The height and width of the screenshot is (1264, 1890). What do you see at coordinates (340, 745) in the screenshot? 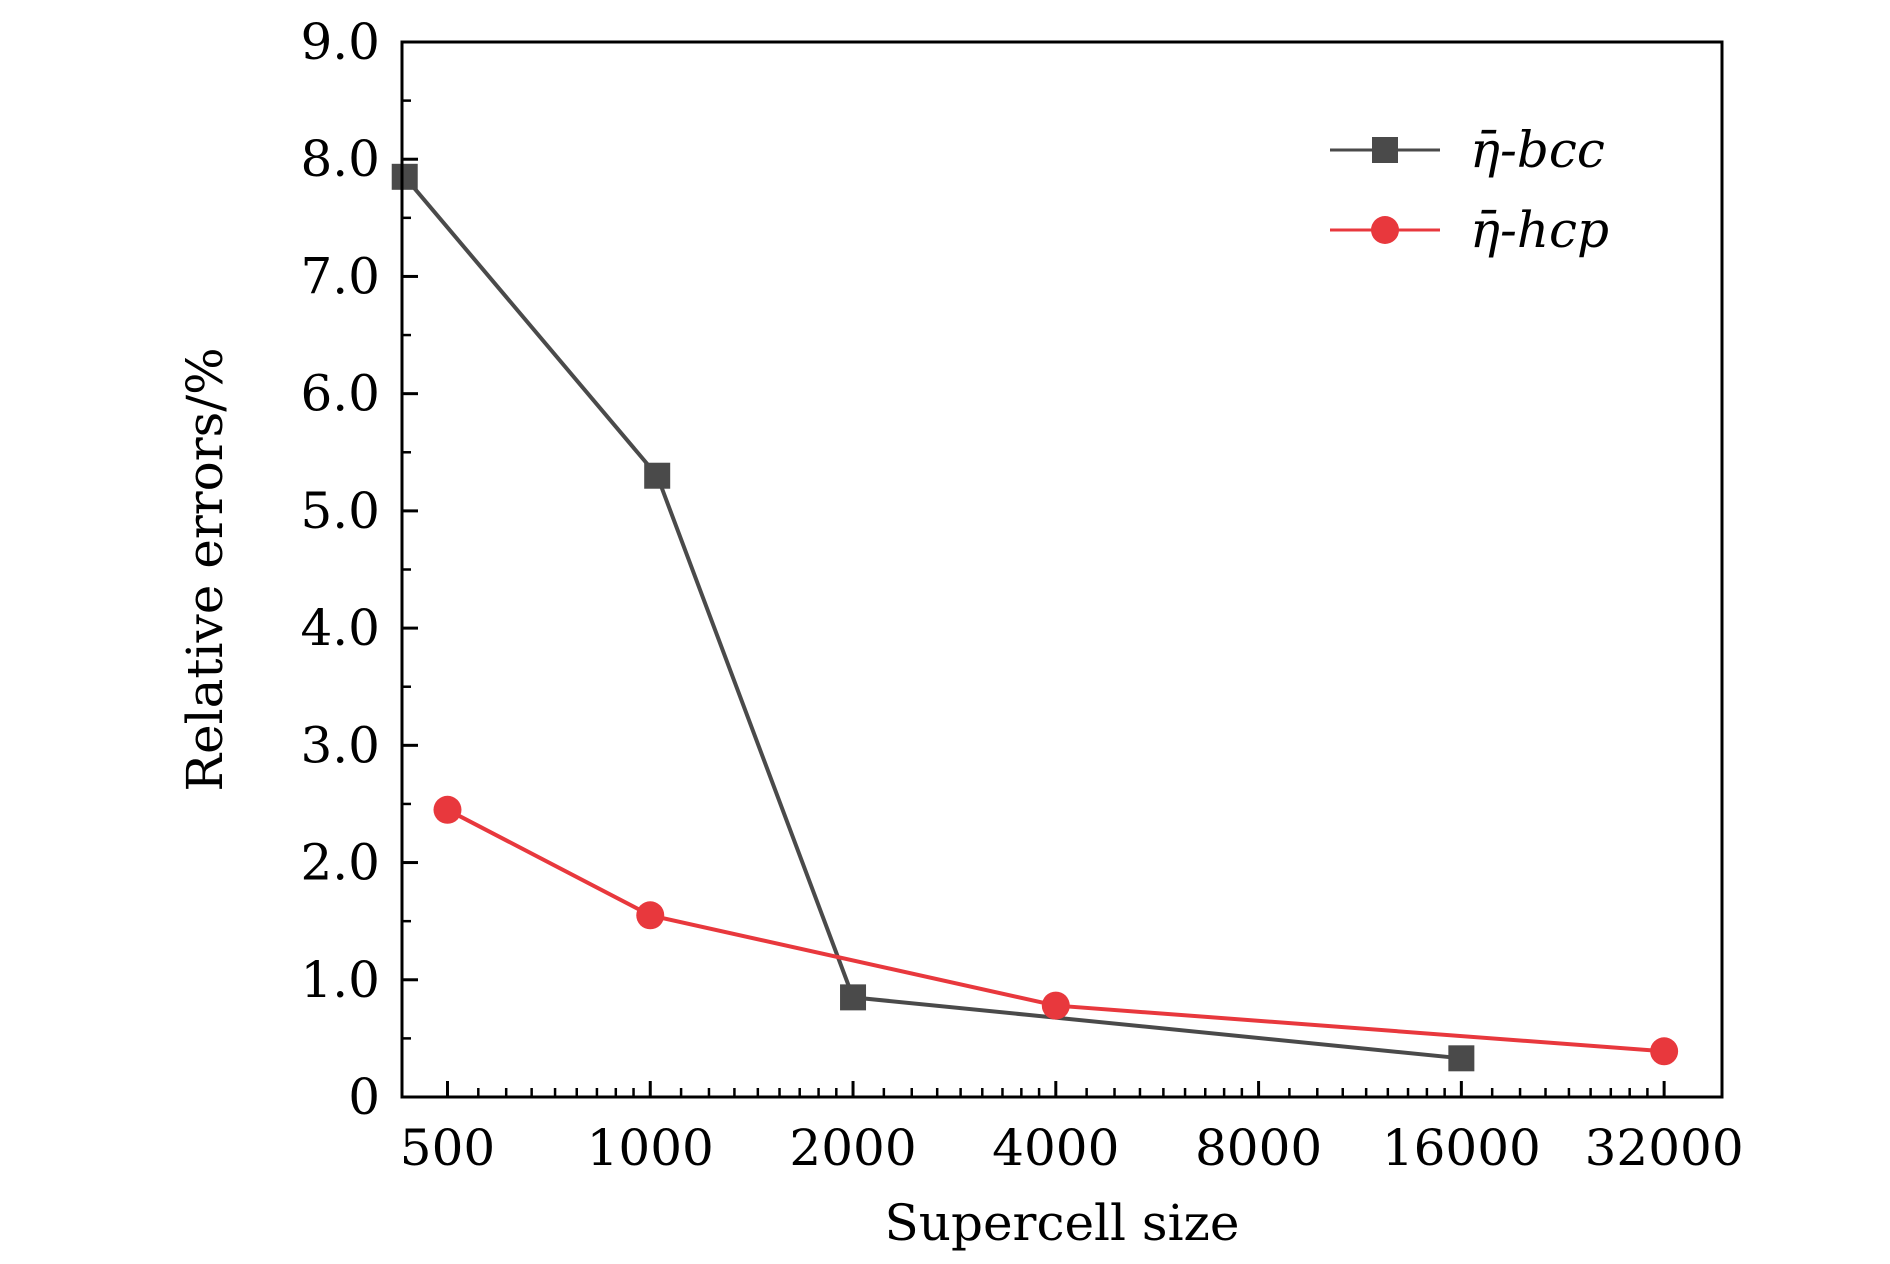
I see `y-tick-label: 3.0` at bounding box center [340, 745].